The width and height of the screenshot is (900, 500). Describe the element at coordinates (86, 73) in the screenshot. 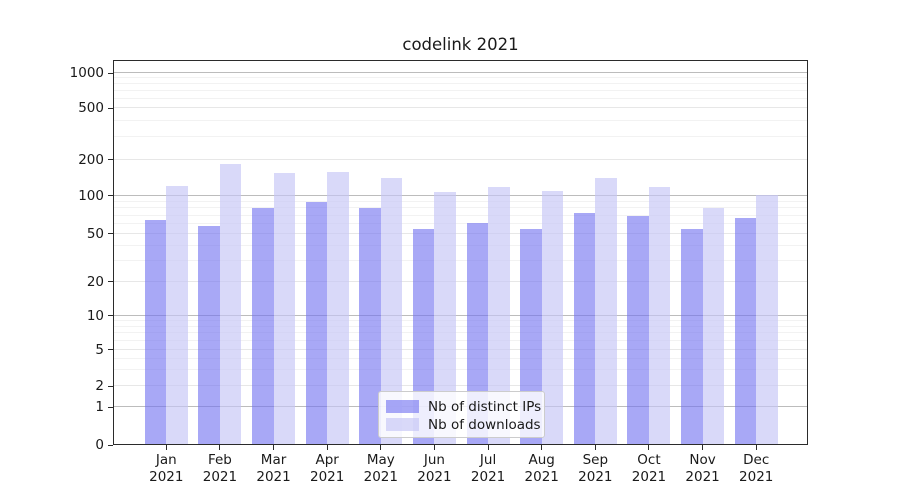

I see `y-tick-label: 1000` at that location.